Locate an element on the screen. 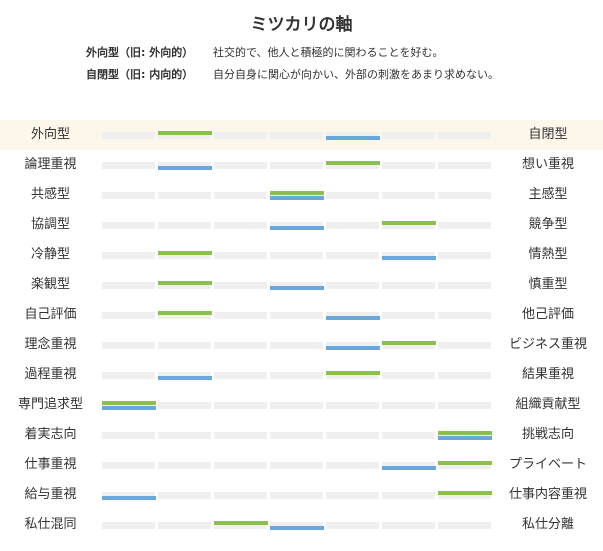 This screenshot has height=551, width=603. axis-right-label: 想い重視 is located at coordinates (547, 164).